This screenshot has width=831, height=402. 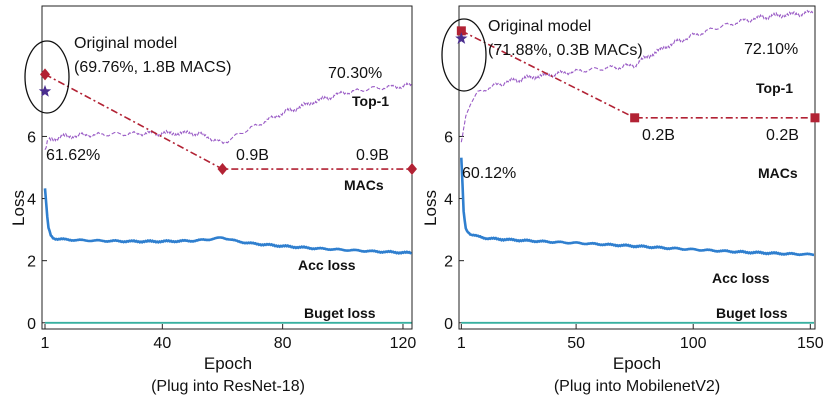 I want to click on x-tick-label: 120, so click(x=403, y=343).